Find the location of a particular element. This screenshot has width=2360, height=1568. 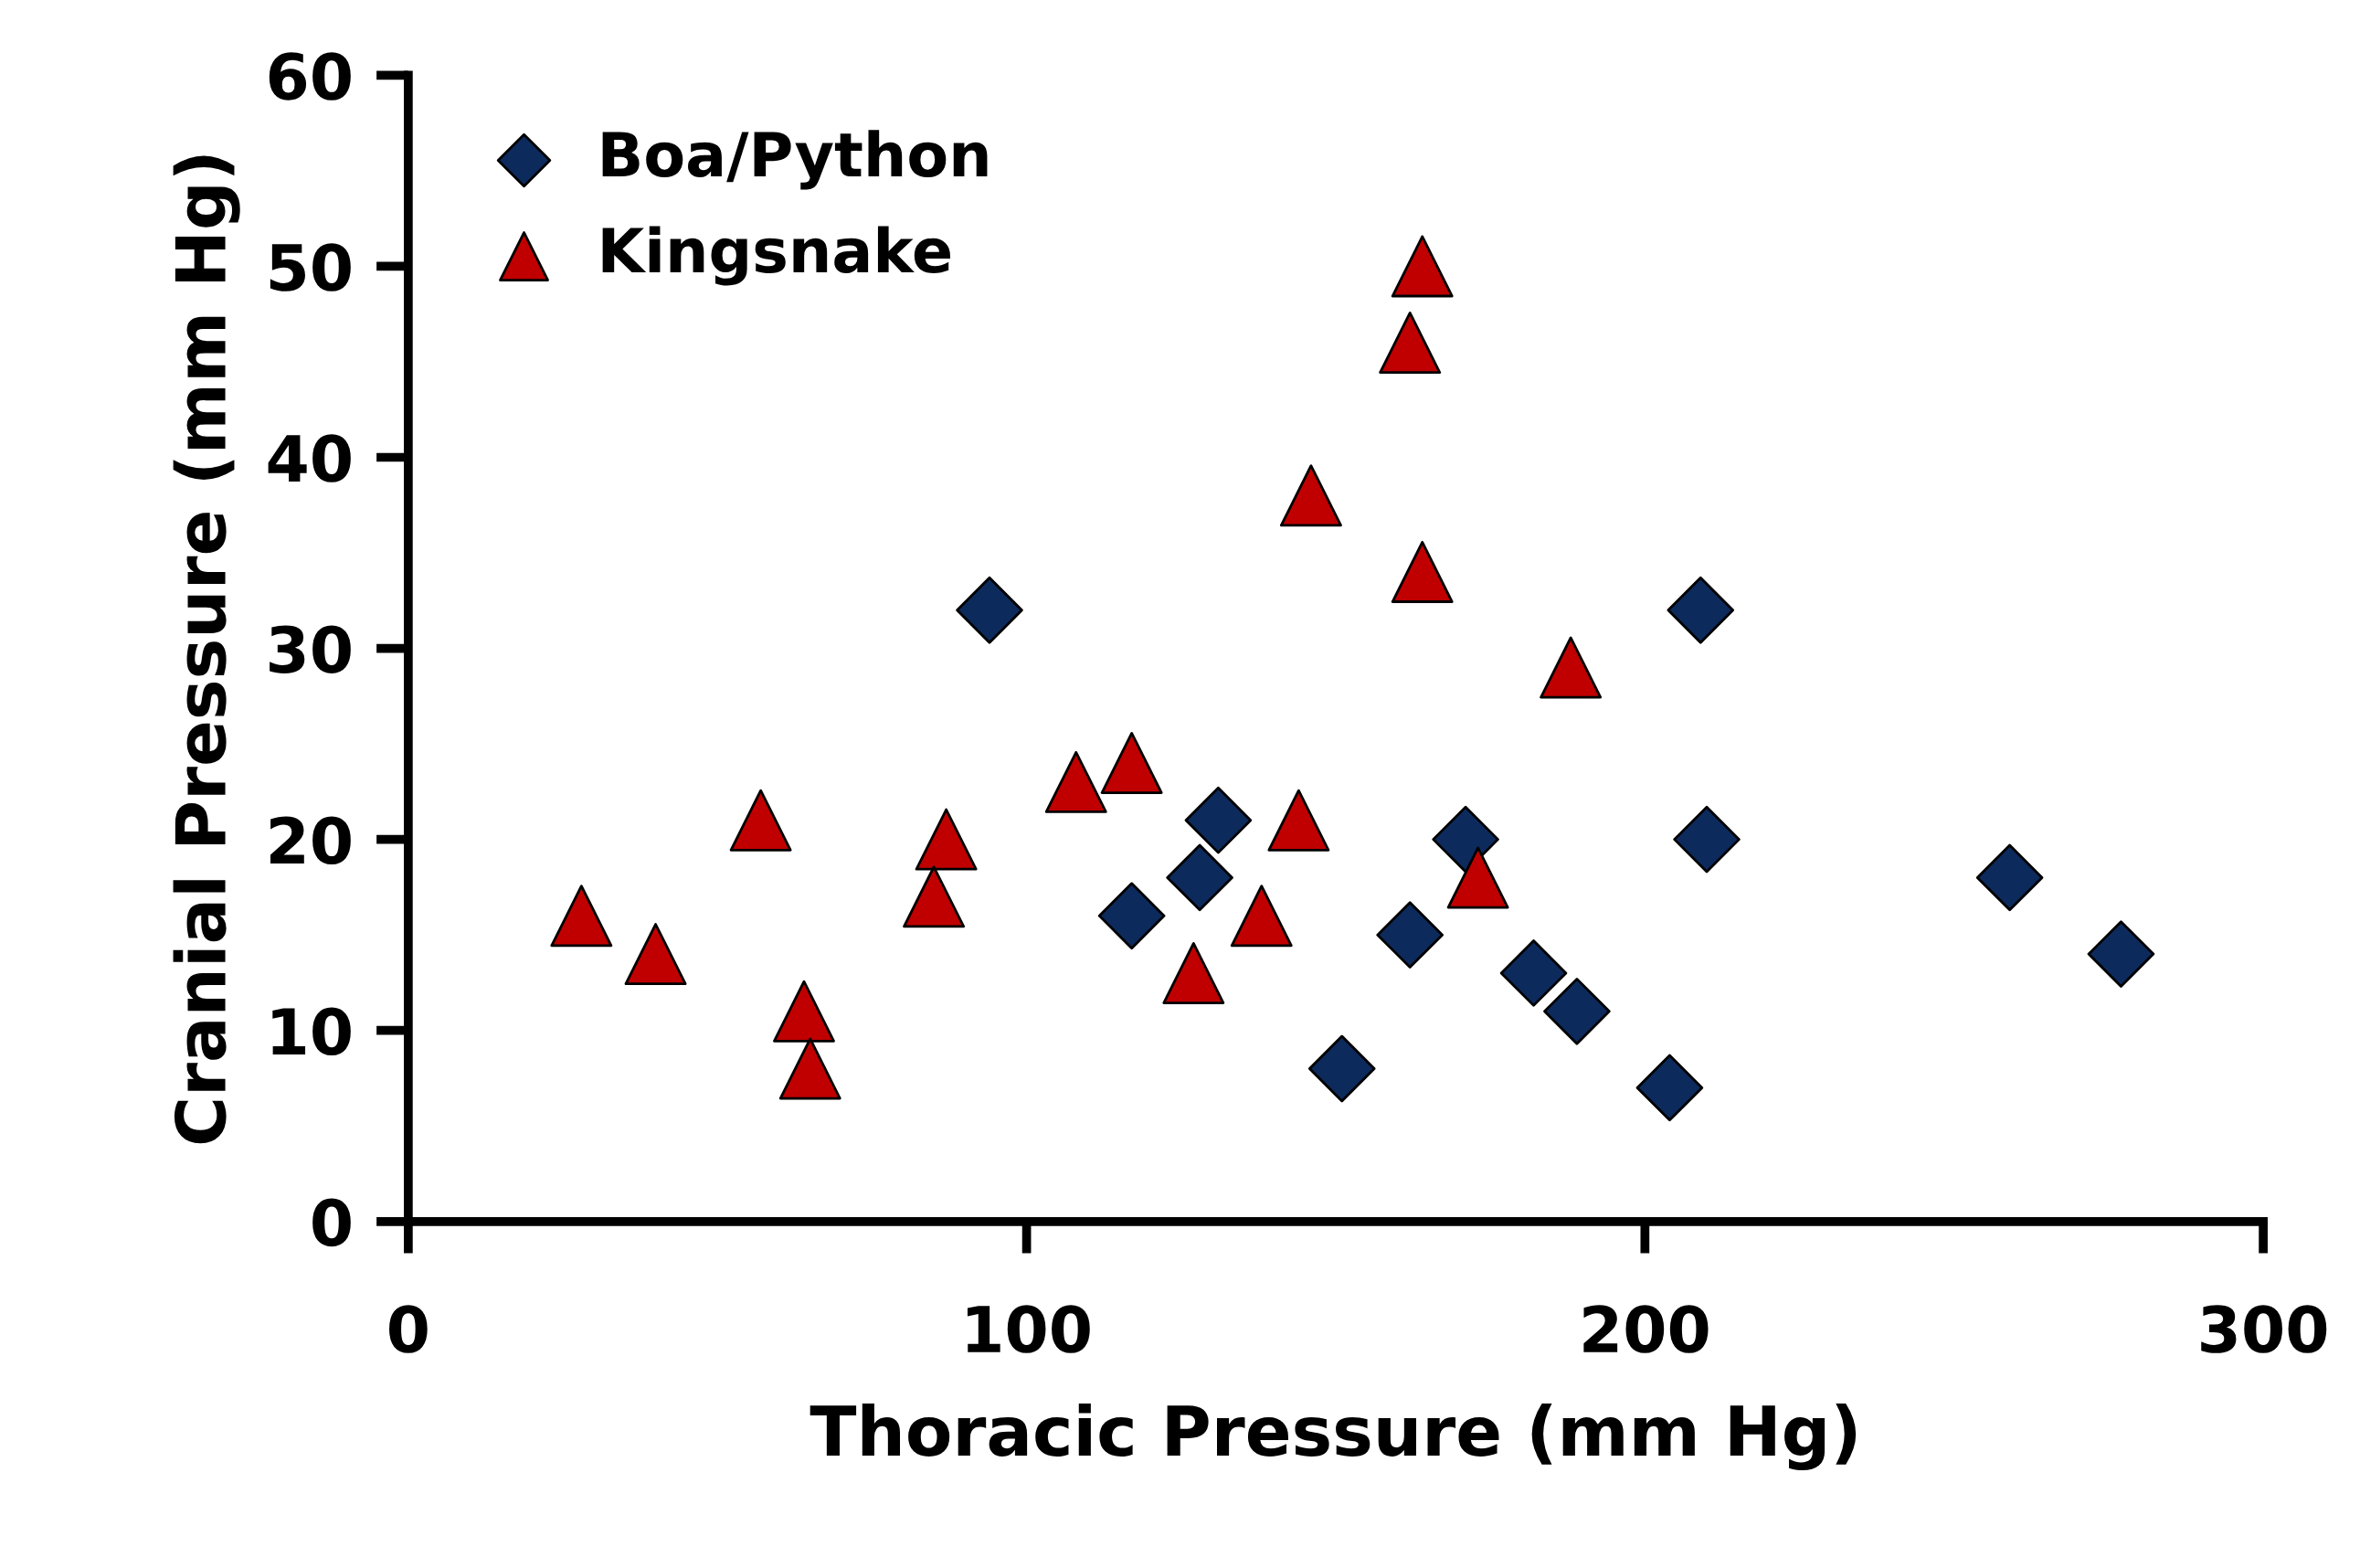

y-tick-label: 20 is located at coordinates (310, 840).